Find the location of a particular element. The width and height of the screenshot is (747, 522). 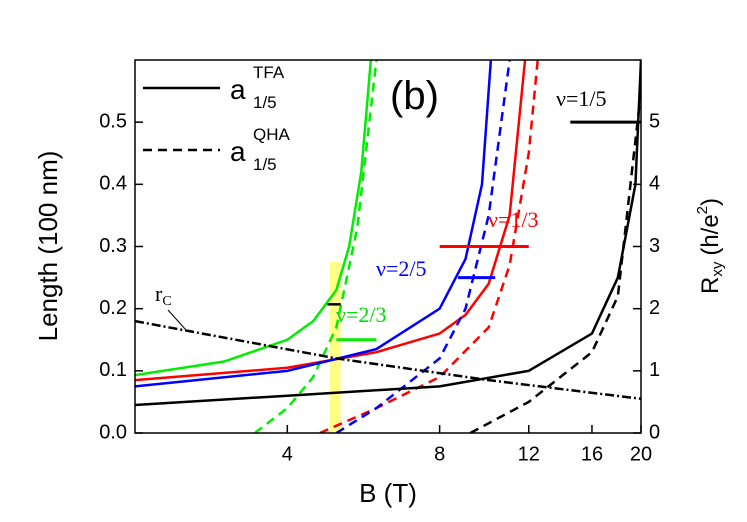

label-close: ) is located at coordinates (710, 202).